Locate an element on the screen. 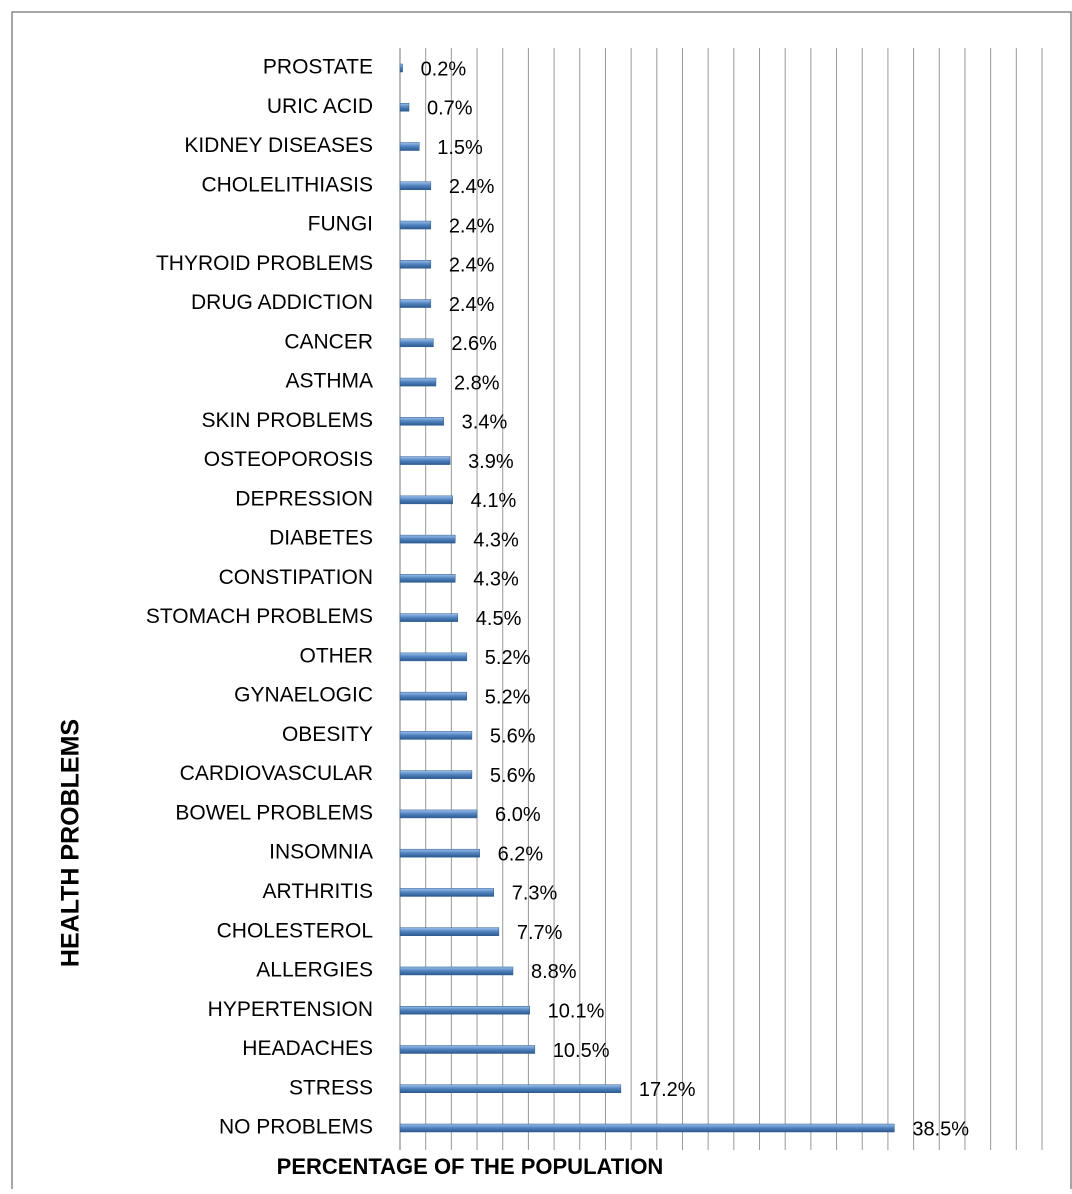 Image resolution: width=1072 pixels, height=1194 pixels. y-tick-label: CARDIOVASCULAR is located at coordinates (276, 773).